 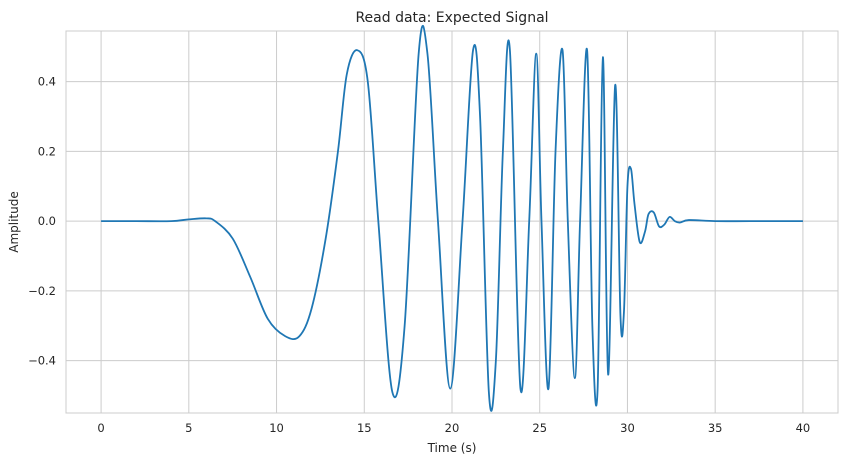 What do you see at coordinates (539, 428) in the screenshot?
I see `x-tick-label: 25` at bounding box center [539, 428].